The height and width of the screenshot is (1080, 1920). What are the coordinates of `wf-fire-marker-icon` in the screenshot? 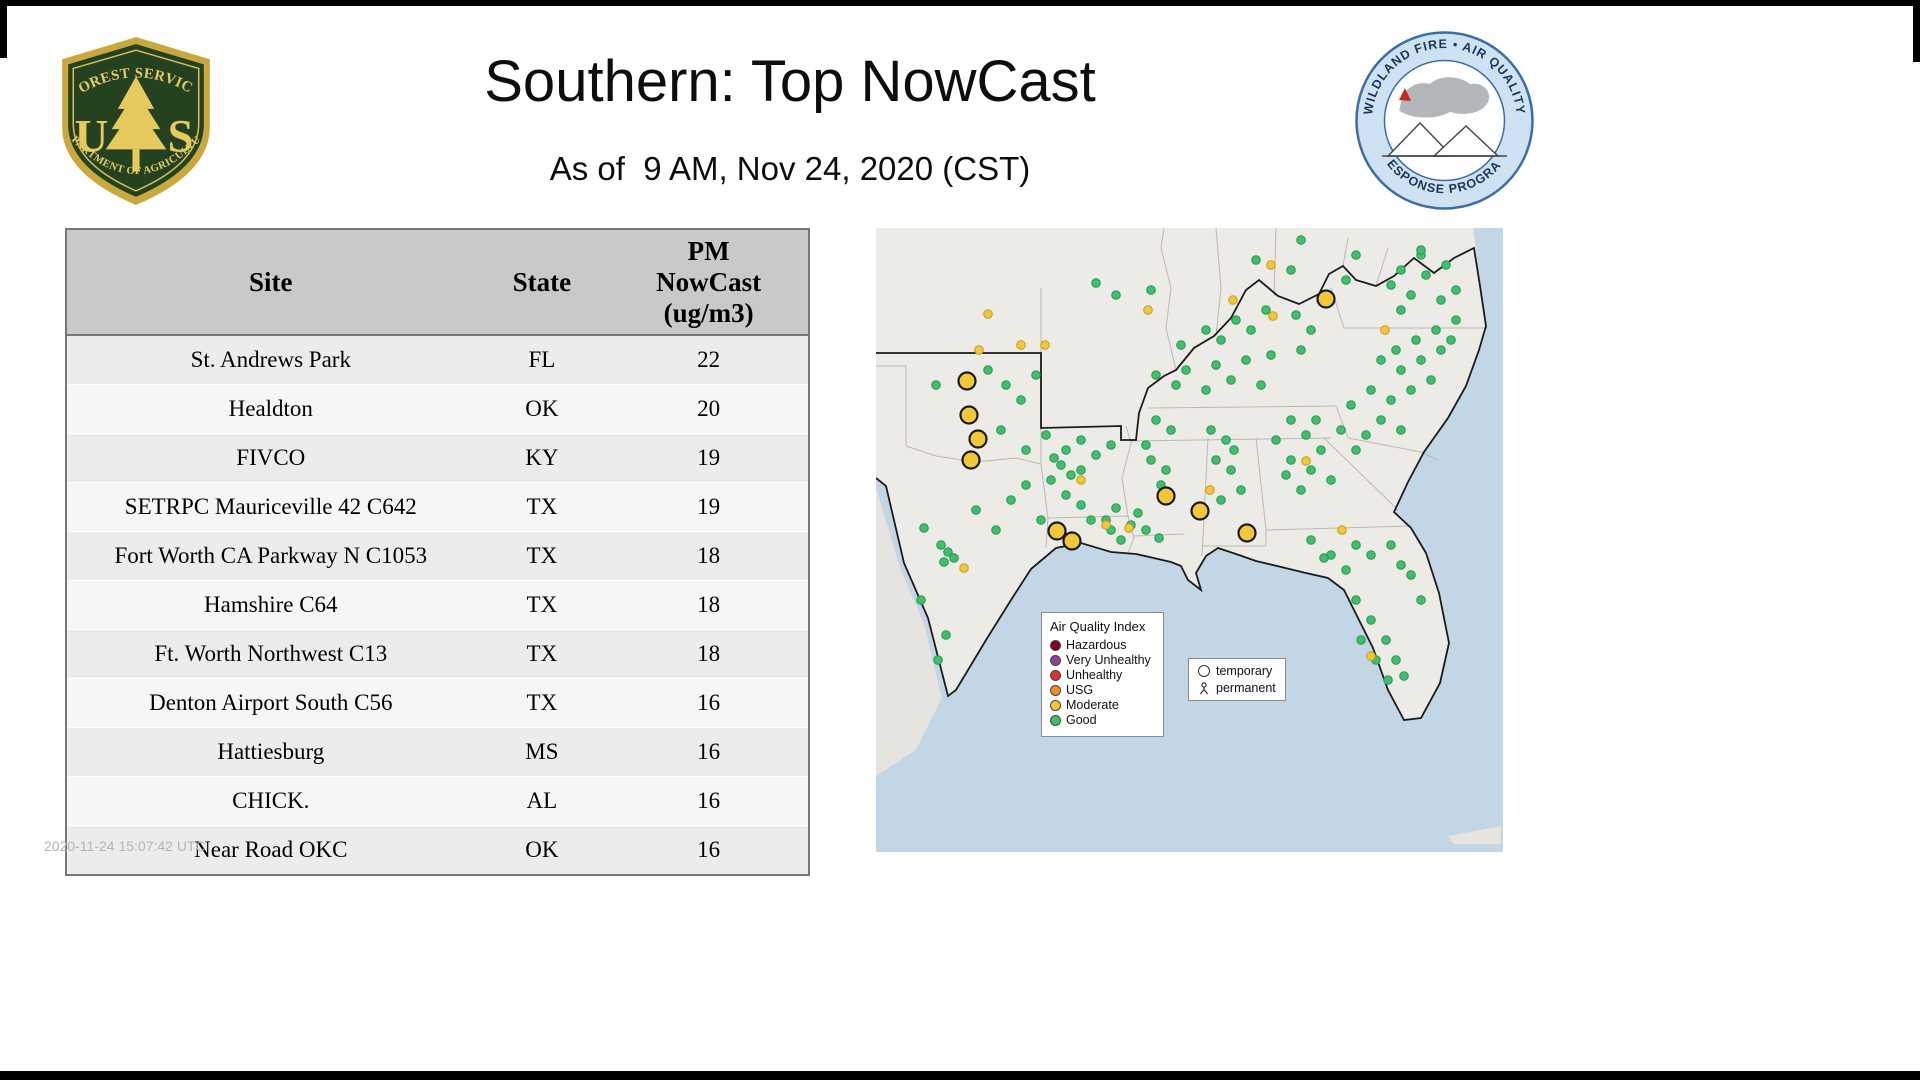 It's located at (1405, 94).